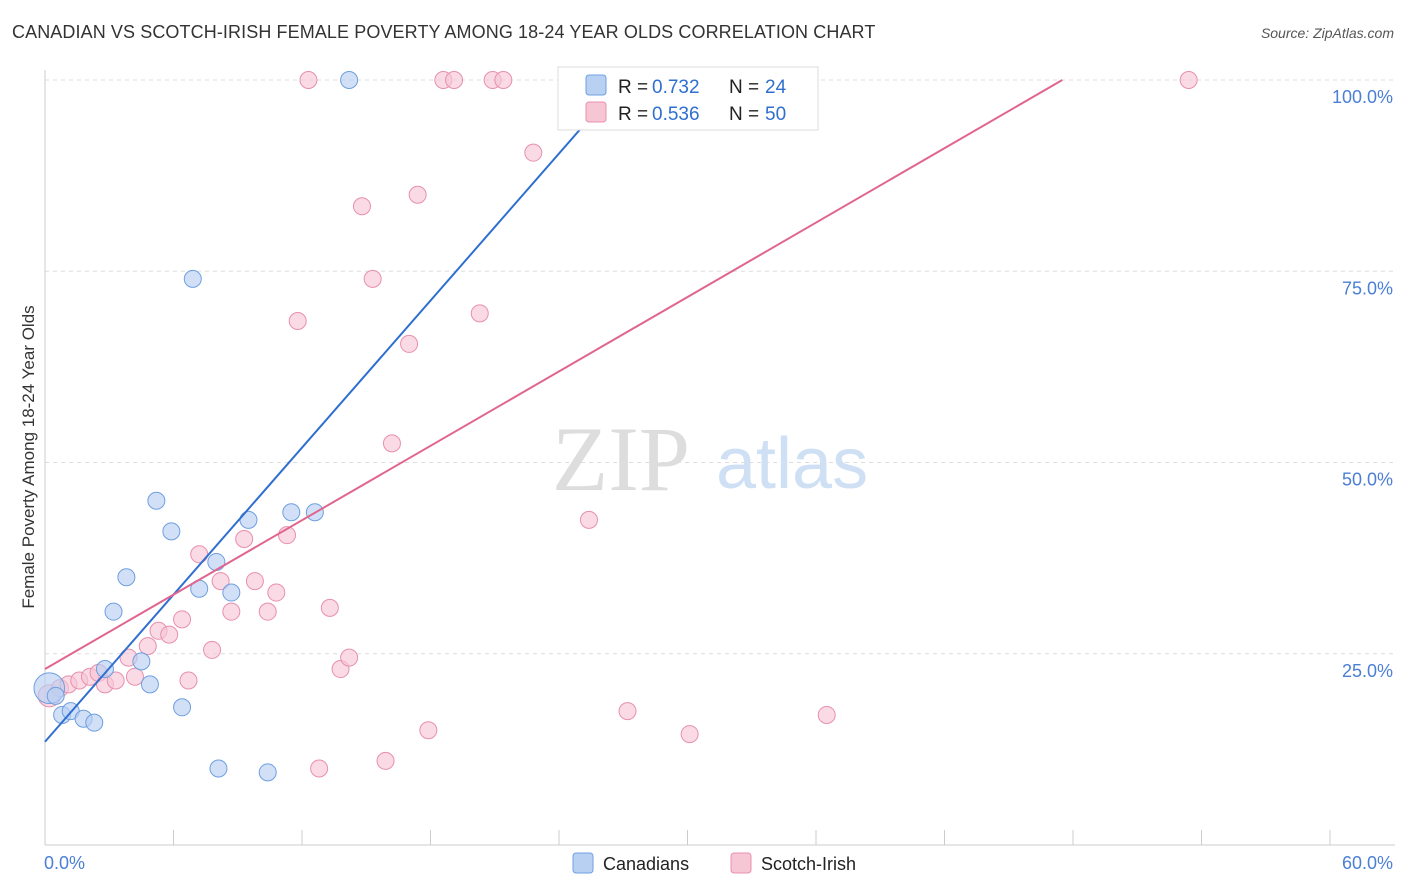  Describe the element at coordinates (28, 456) in the screenshot. I see `y-axis-label: Female Poverty Among 18-24 Year Olds` at that location.